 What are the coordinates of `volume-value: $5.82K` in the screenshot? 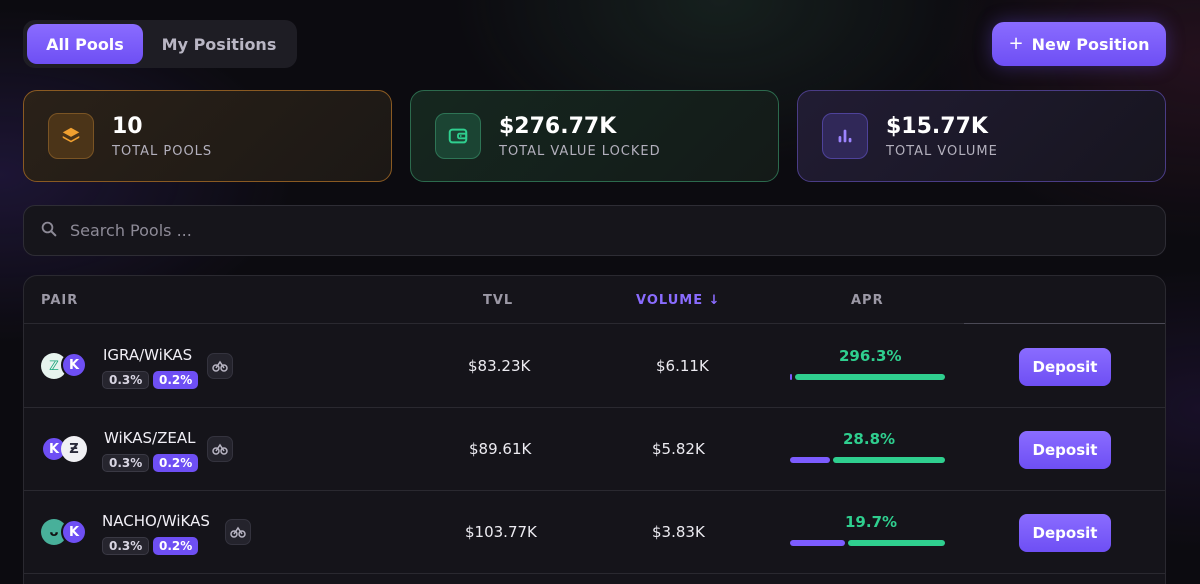 It's located at (678, 449).